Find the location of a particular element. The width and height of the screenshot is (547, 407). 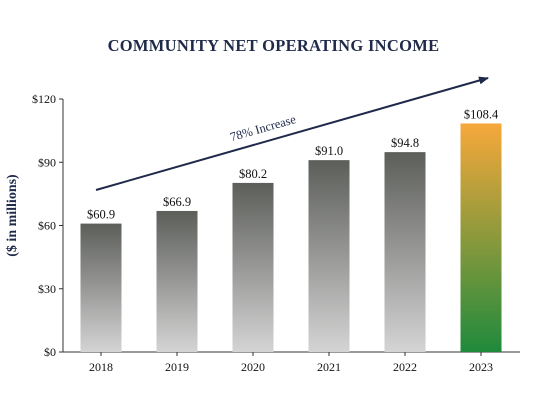

increase-annotation: 78% Increase is located at coordinates (262, 128).